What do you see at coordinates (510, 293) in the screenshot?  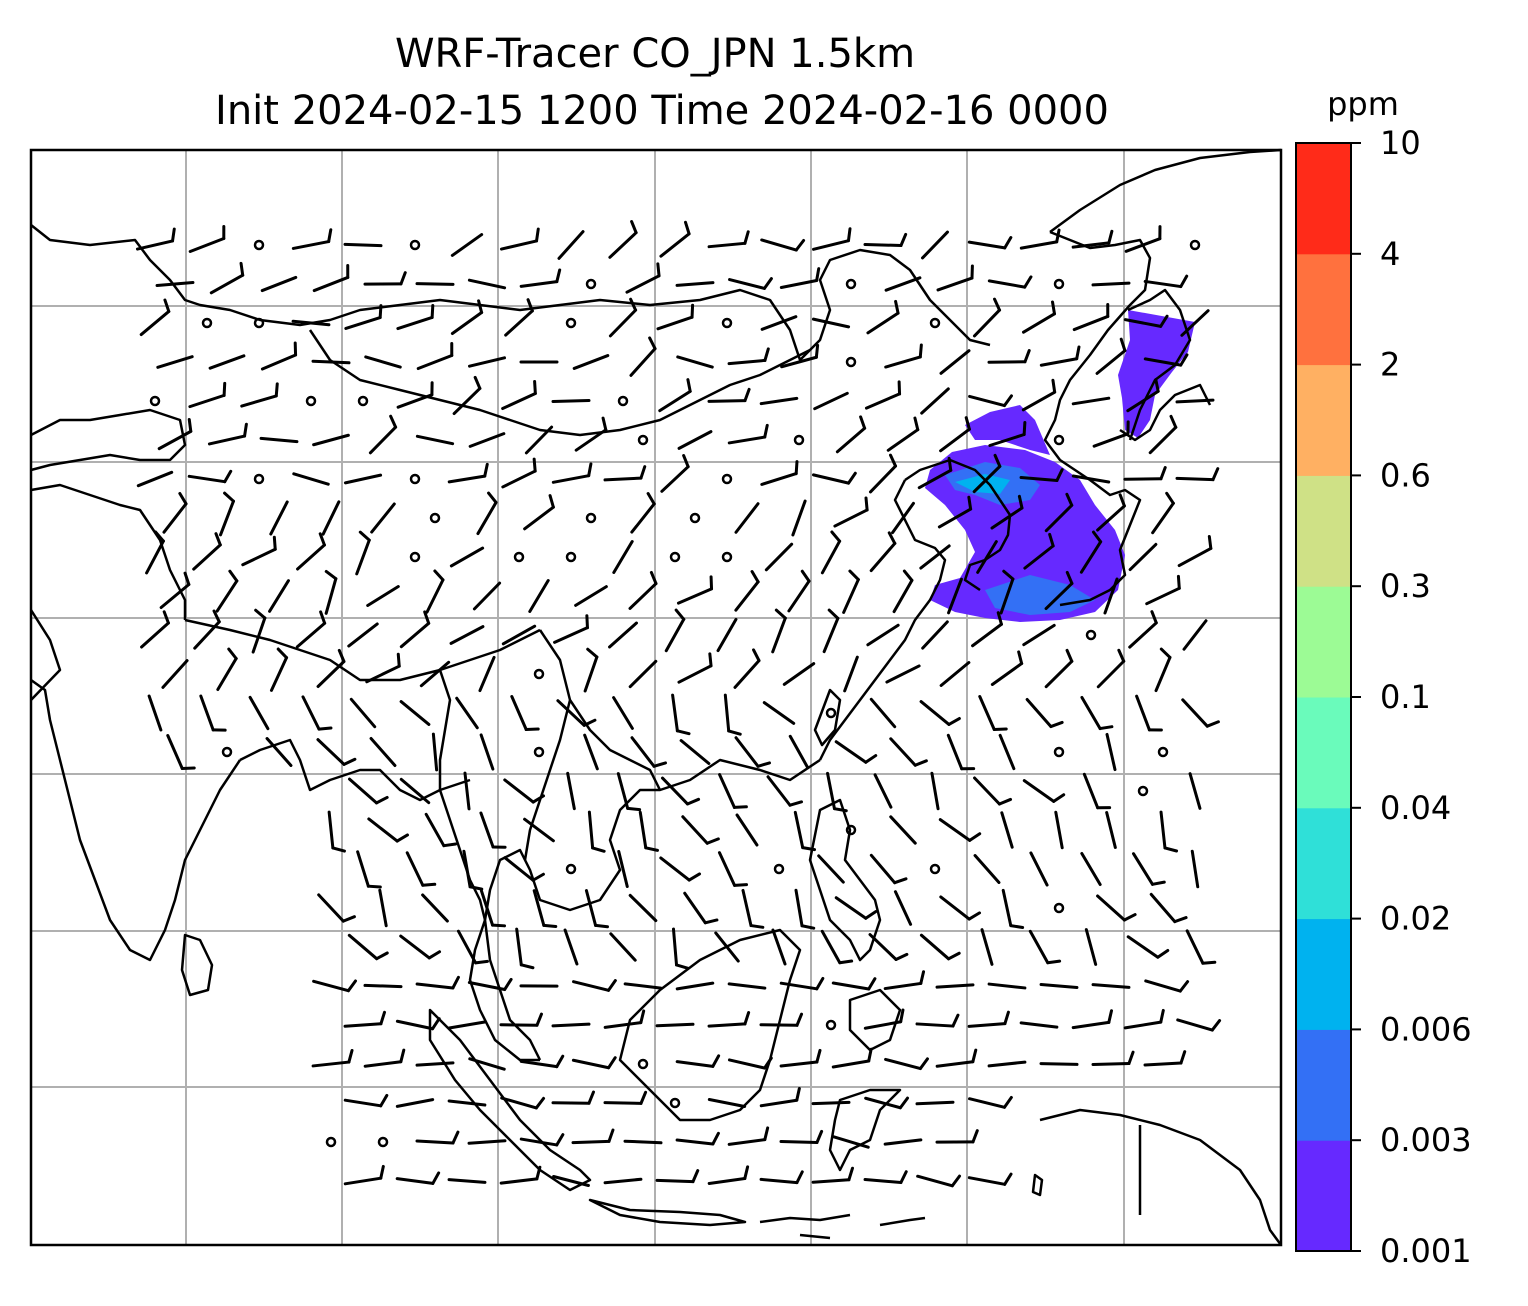 I see `coastline-china-inland` at bounding box center [510, 293].